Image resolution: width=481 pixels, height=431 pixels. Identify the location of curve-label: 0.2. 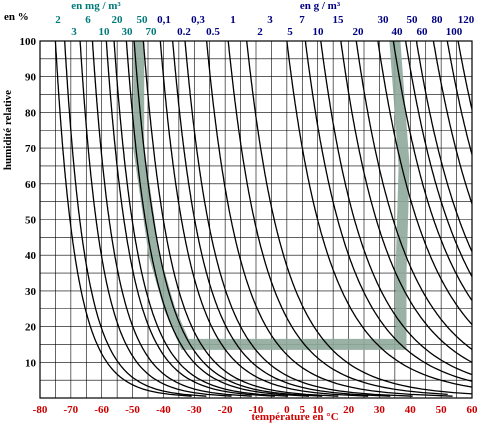
(184, 32).